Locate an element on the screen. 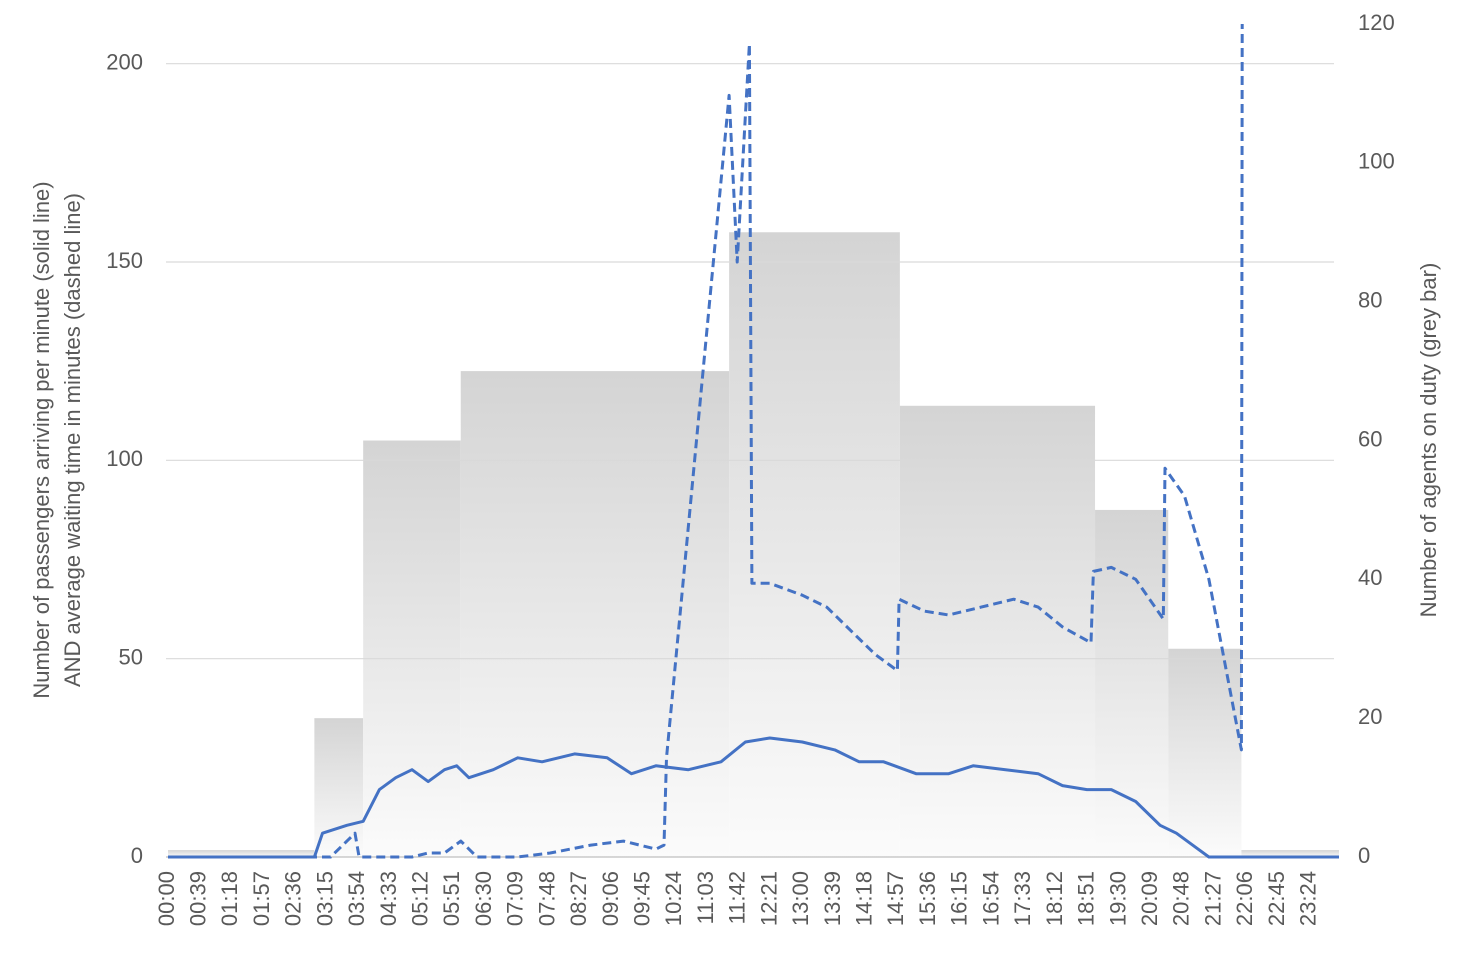 Image resolution: width=1468 pixels, height=963 pixels. x-tick-label: 14:18 is located at coordinates (864, 898).